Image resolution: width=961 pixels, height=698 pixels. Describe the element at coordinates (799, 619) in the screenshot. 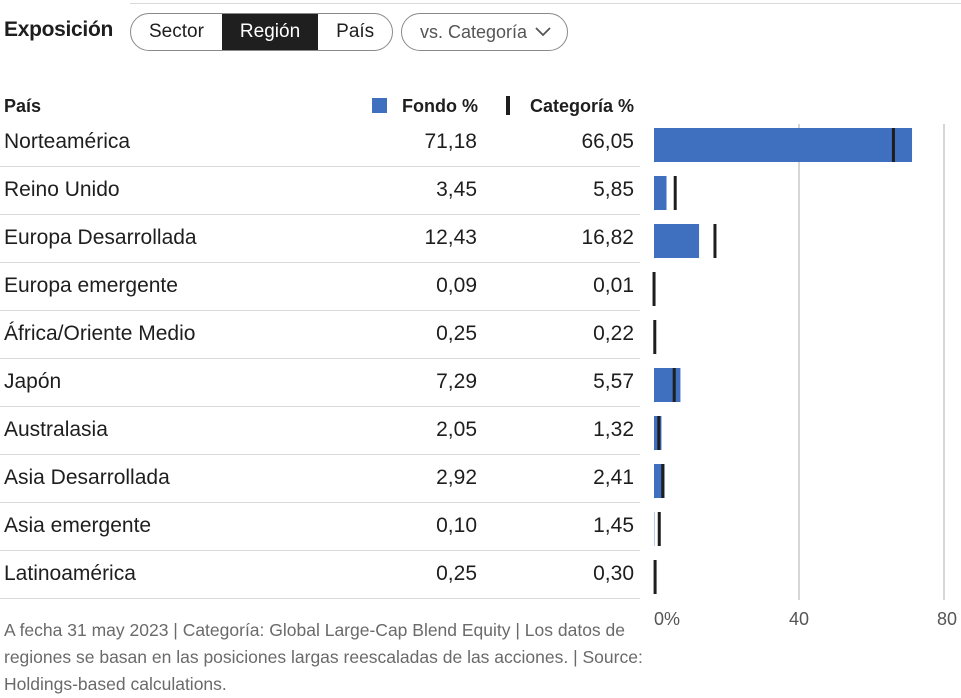

I see `x-tick-label: 40` at that location.